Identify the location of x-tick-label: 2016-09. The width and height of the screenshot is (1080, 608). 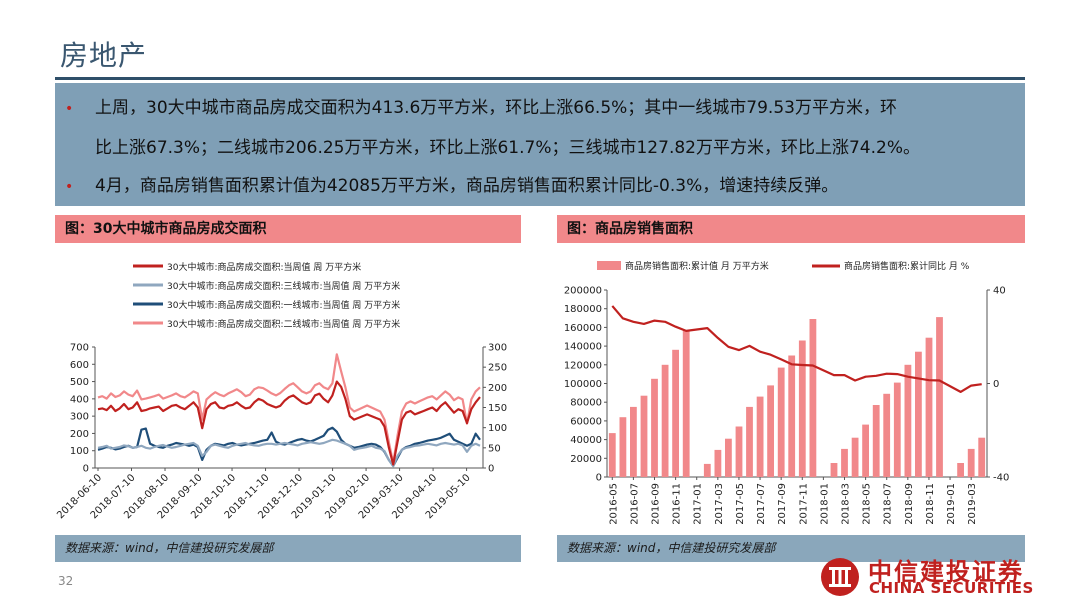
(656, 504).